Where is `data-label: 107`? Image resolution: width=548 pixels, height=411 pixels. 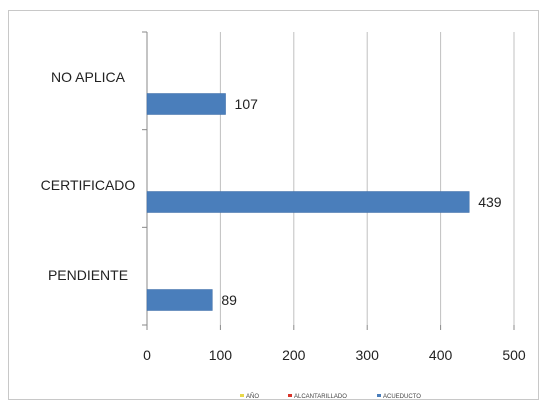 data-label: 107 is located at coordinates (247, 104).